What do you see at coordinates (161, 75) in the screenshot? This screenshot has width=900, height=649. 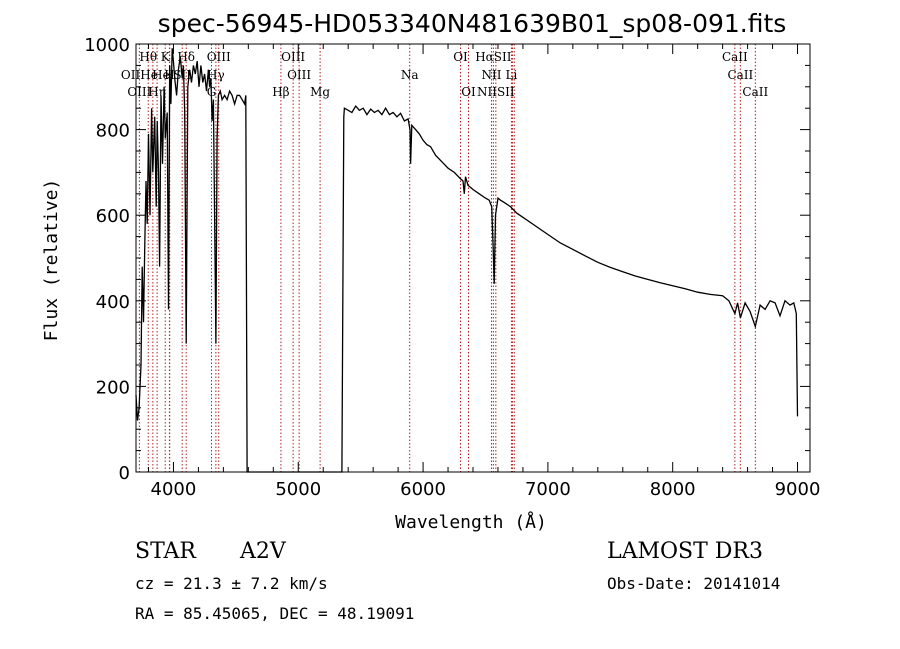 I see `line-label: He` at bounding box center [161, 75].